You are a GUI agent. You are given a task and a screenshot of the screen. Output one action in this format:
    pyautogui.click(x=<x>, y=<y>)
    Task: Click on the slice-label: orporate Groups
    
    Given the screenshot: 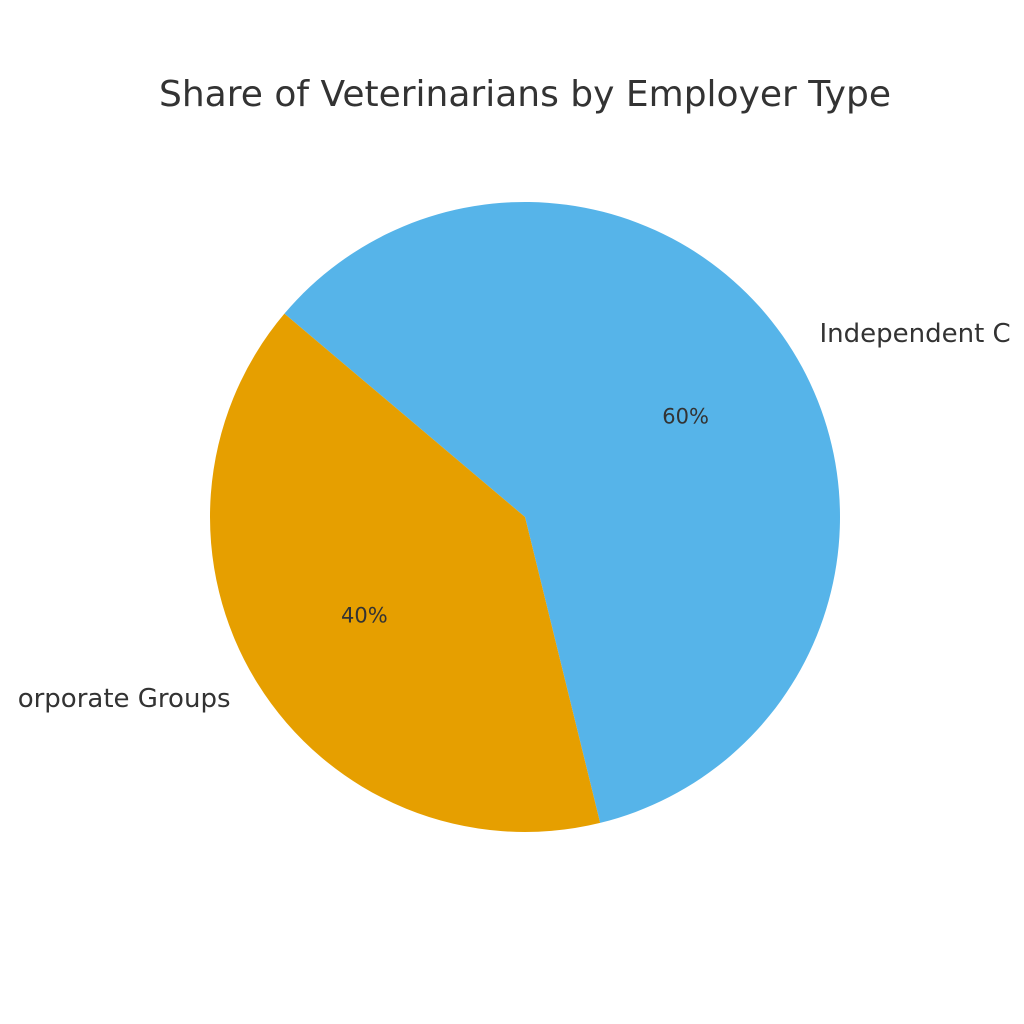 What is the action you would take?
    pyautogui.click(x=124, y=699)
    